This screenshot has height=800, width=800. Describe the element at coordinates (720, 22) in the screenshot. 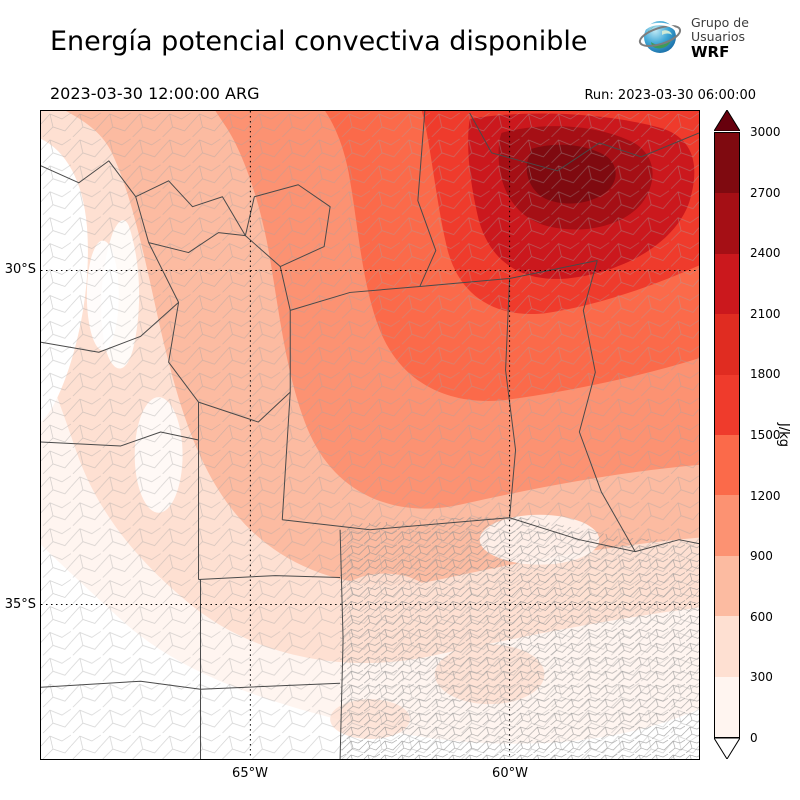

I see `logo-line-1: Grupo de` at that location.